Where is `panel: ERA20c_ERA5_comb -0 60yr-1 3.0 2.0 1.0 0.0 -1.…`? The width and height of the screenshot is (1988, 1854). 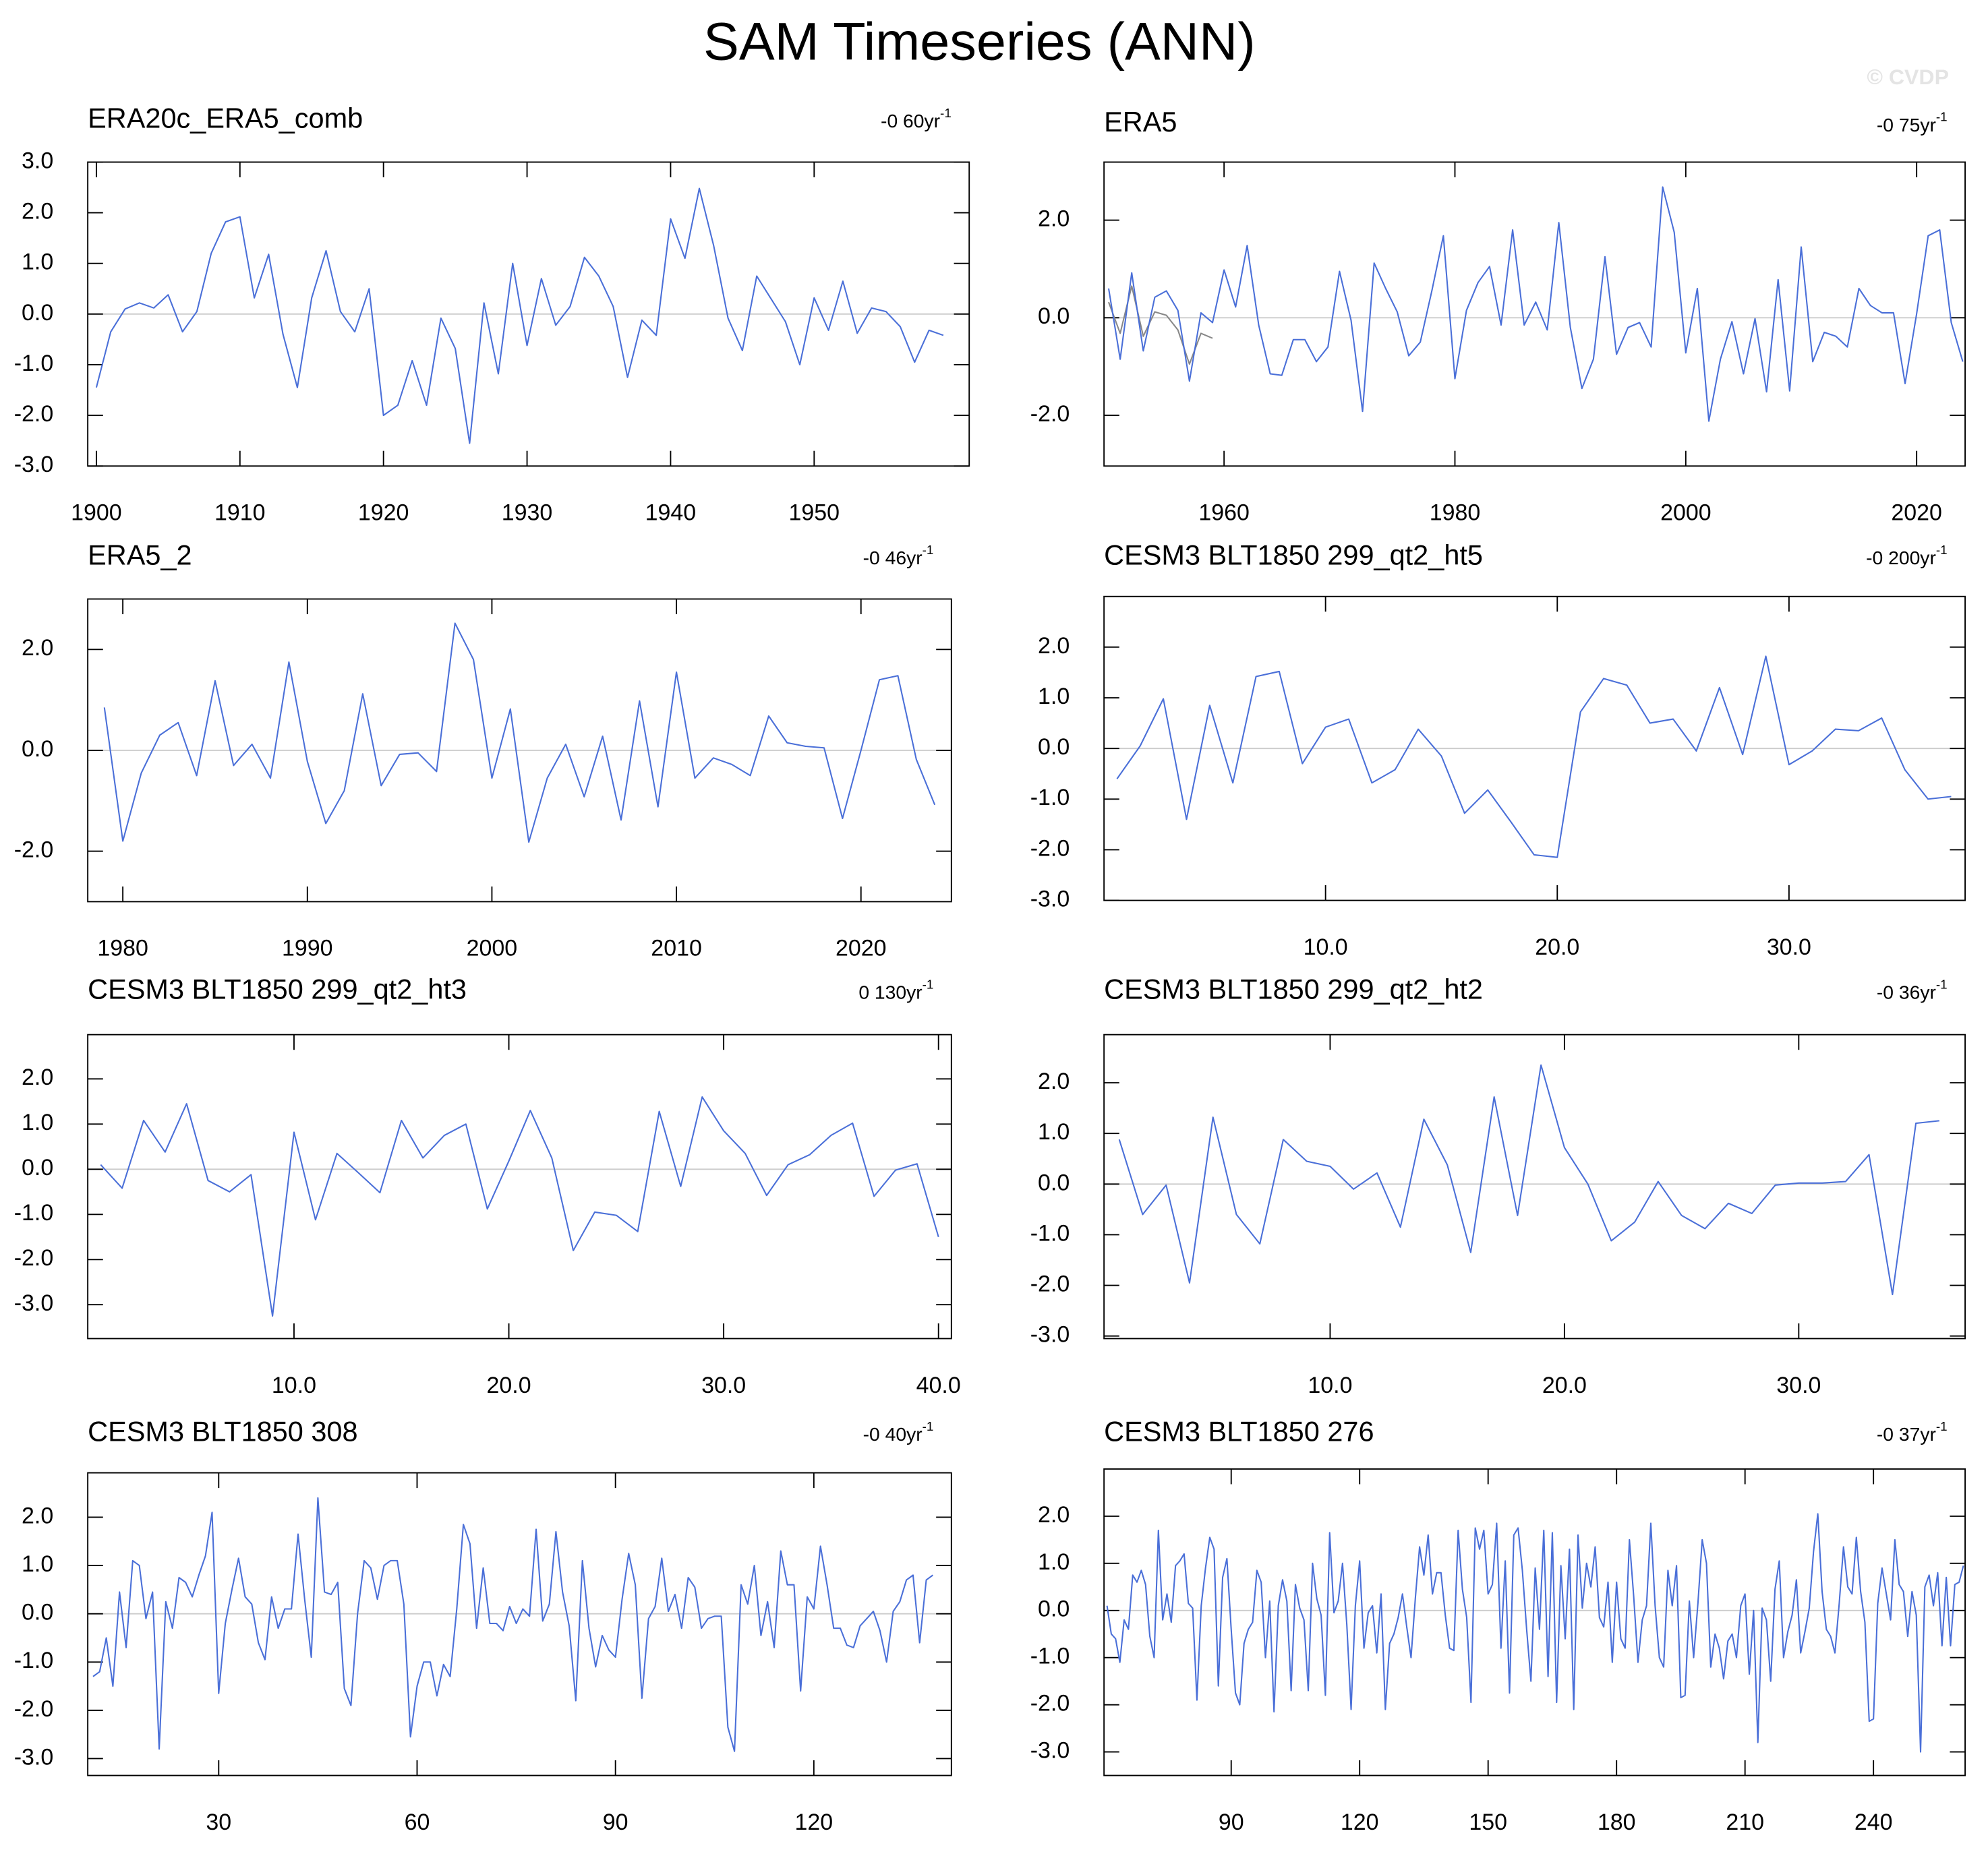 panel: ERA20c_ERA5_comb -0 60yr-1 3.0 2.0 1.0 0.0 -1.… is located at coordinates (492, 314).